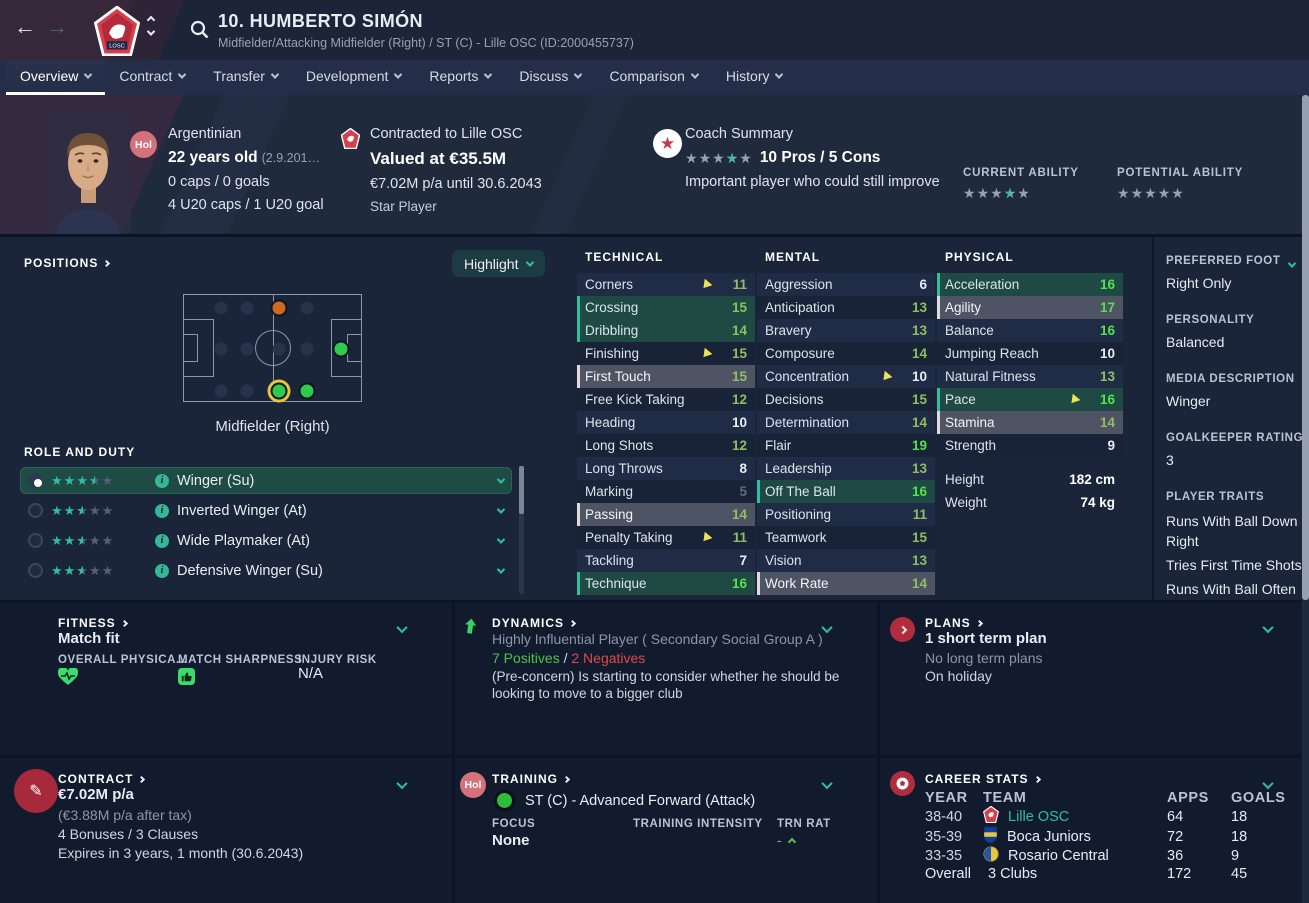 This screenshot has width=1309, height=903. What do you see at coordinates (846, 307) in the screenshot?
I see `attr-anticipation: Anticipation 13` at bounding box center [846, 307].